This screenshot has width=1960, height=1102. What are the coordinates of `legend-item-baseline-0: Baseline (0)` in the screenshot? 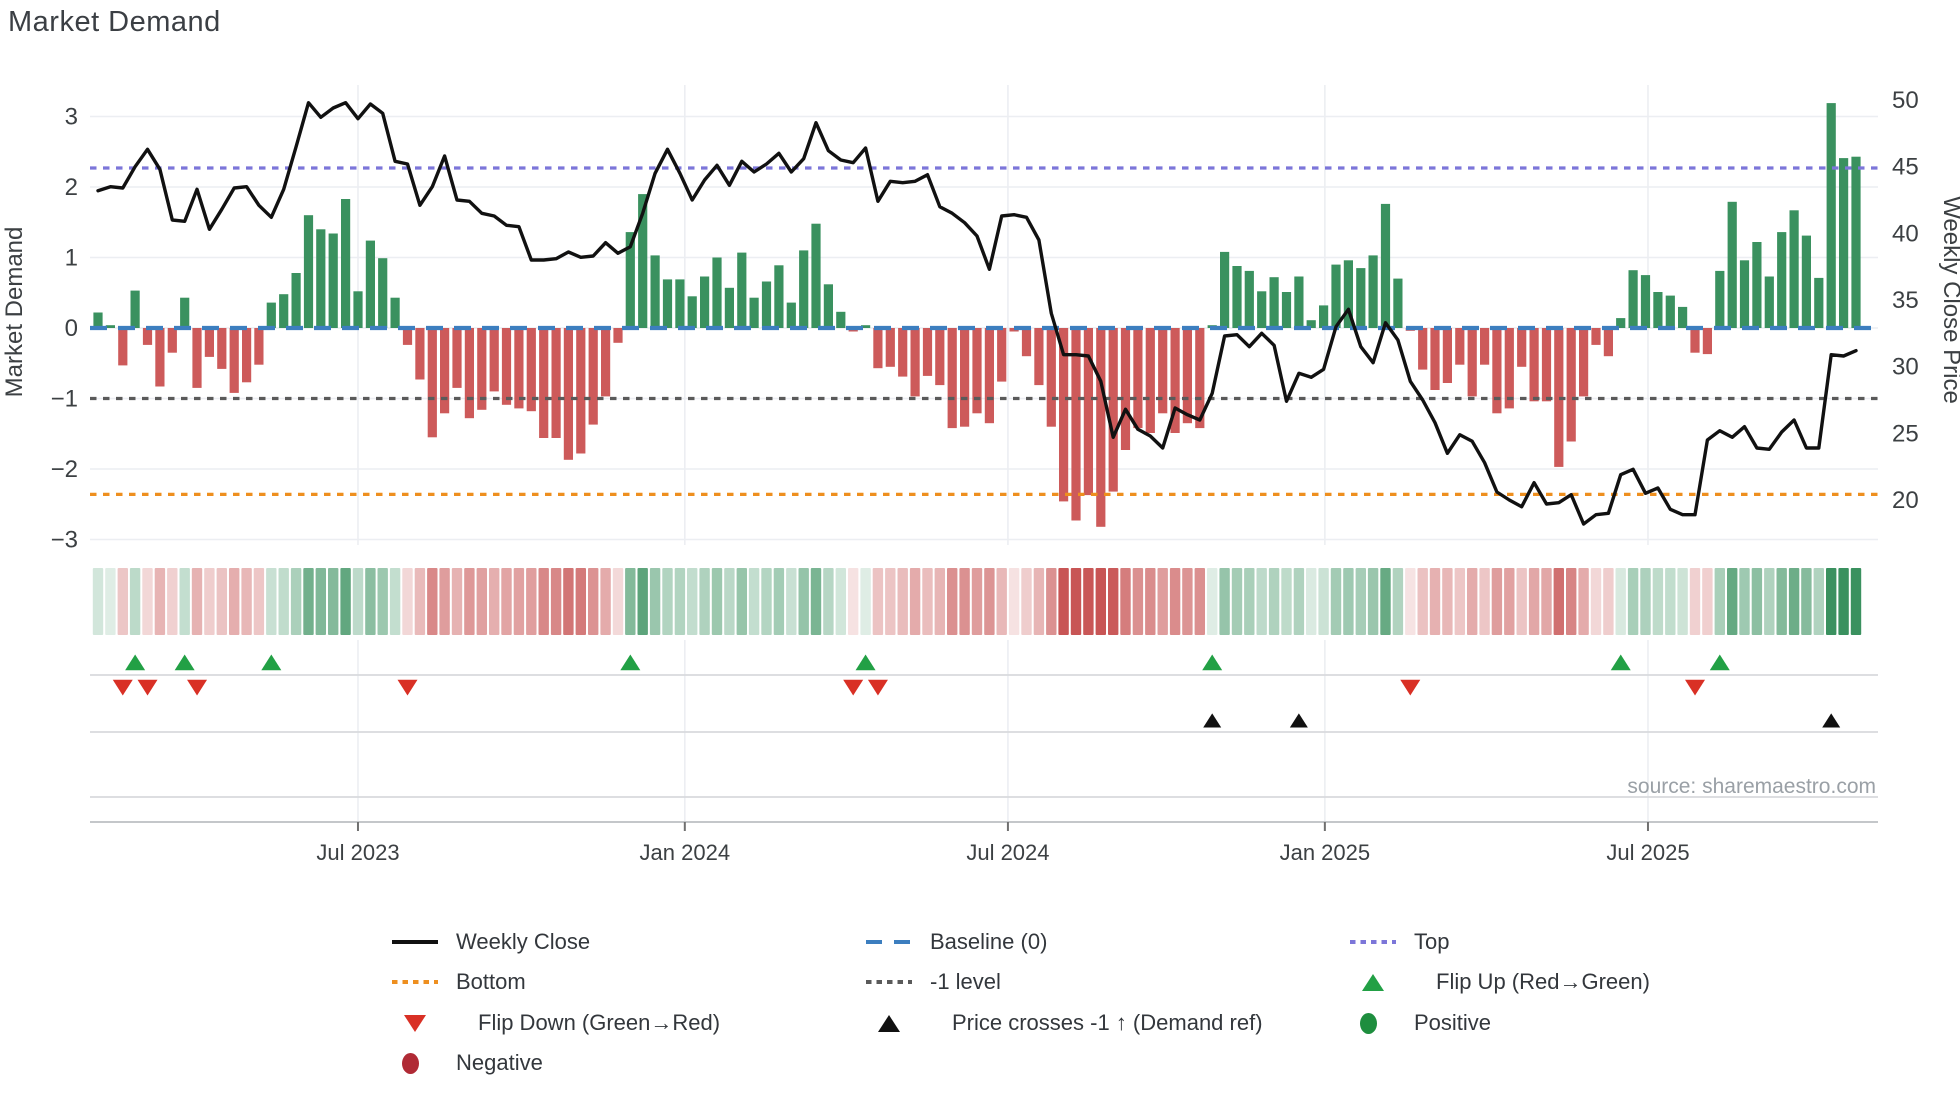 It's located at (956, 942).